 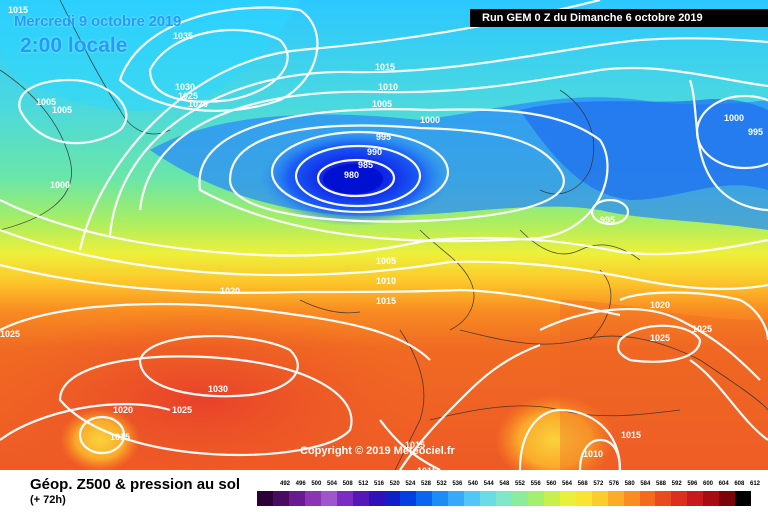 I want to click on scale-tick-label: 592, so click(x=676, y=484).